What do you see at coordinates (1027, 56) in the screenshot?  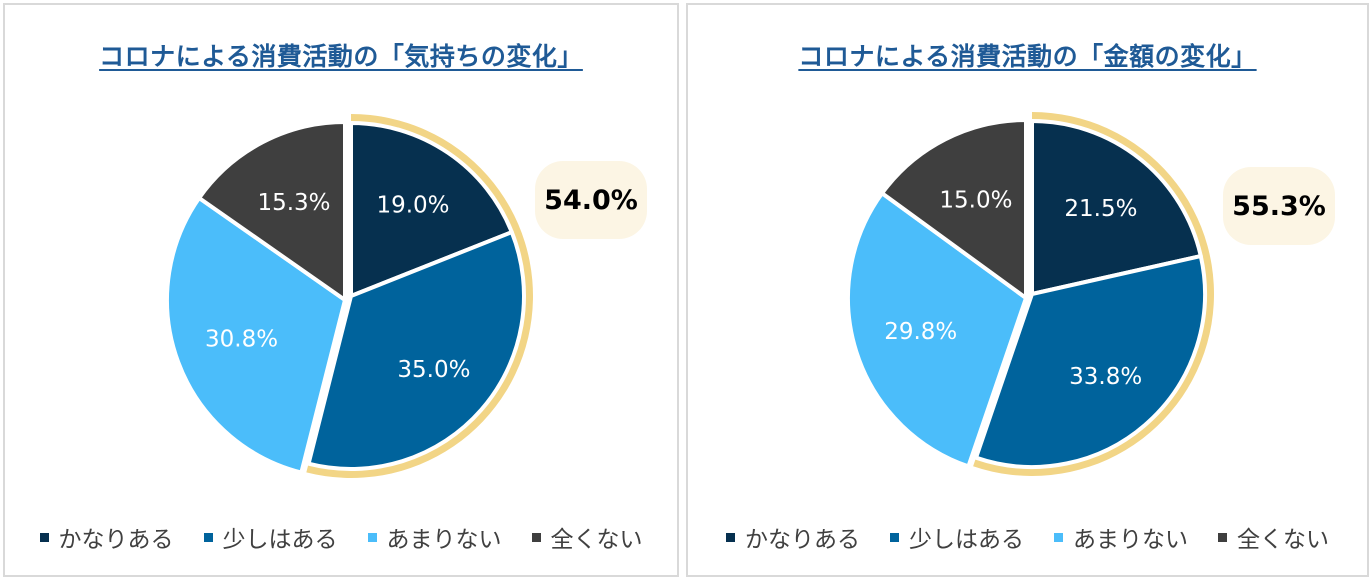 I see `chart-title: コロナによる消費活動の「金額の変化」` at bounding box center [1027, 56].